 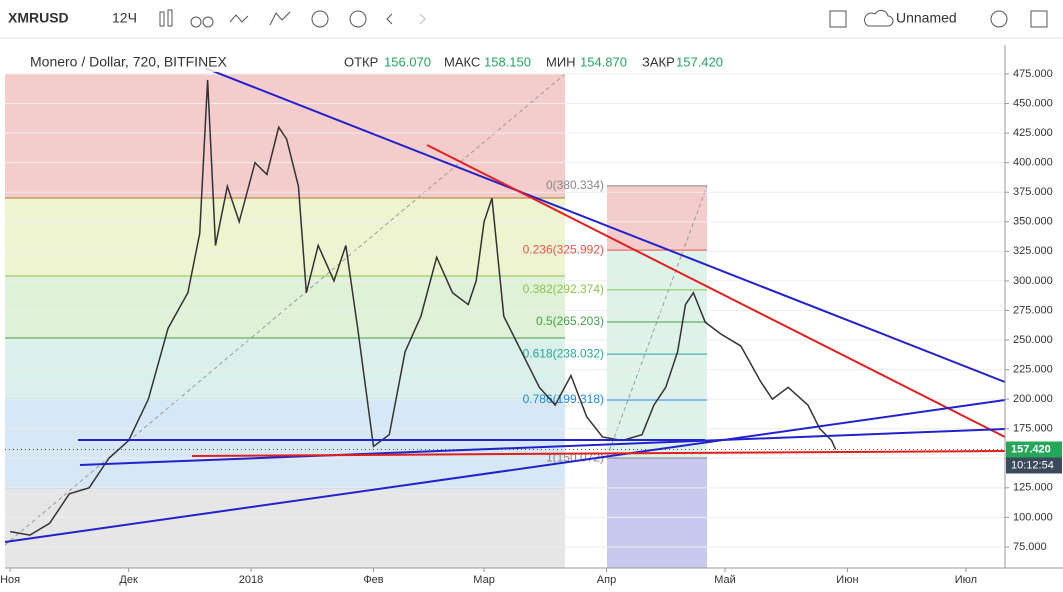 I want to click on toolbar-icons, so click(x=603, y=18).